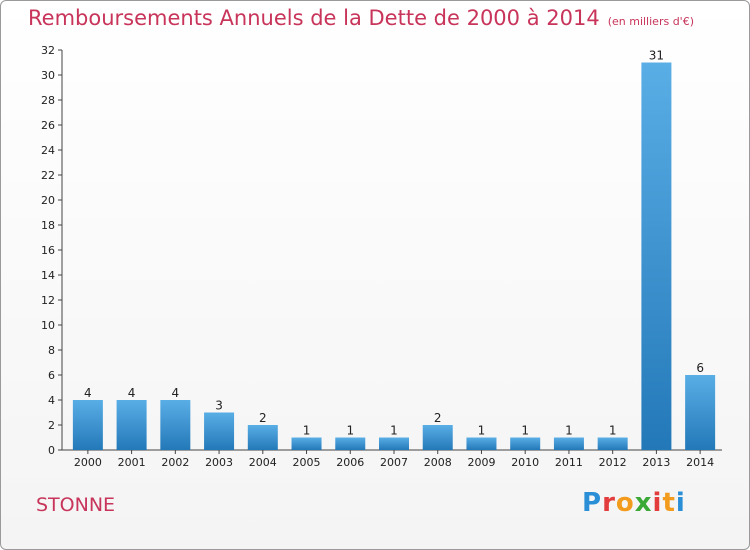 The width and height of the screenshot is (750, 550). What do you see at coordinates (643, 503) in the screenshot?
I see `logo-letter: x` at bounding box center [643, 503].